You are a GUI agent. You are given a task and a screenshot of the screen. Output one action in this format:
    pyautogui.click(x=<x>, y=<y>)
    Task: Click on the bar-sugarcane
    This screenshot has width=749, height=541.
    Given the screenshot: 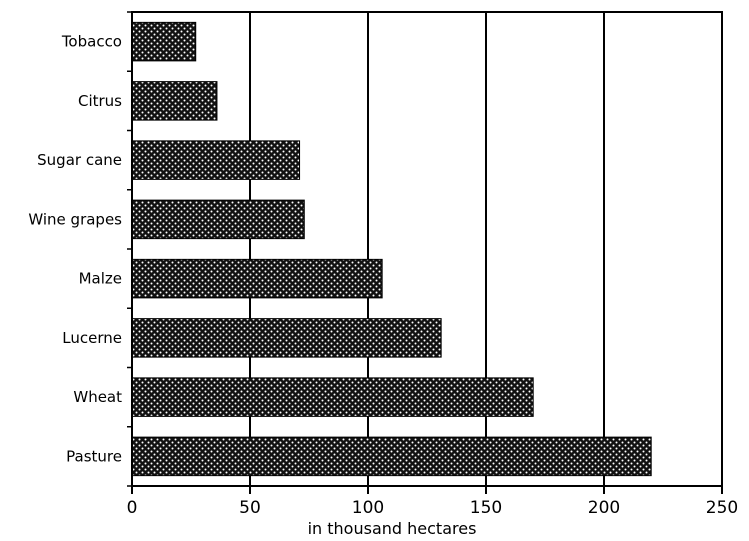 What is the action you would take?
    pyautogui.click(x=216, y=160)
    